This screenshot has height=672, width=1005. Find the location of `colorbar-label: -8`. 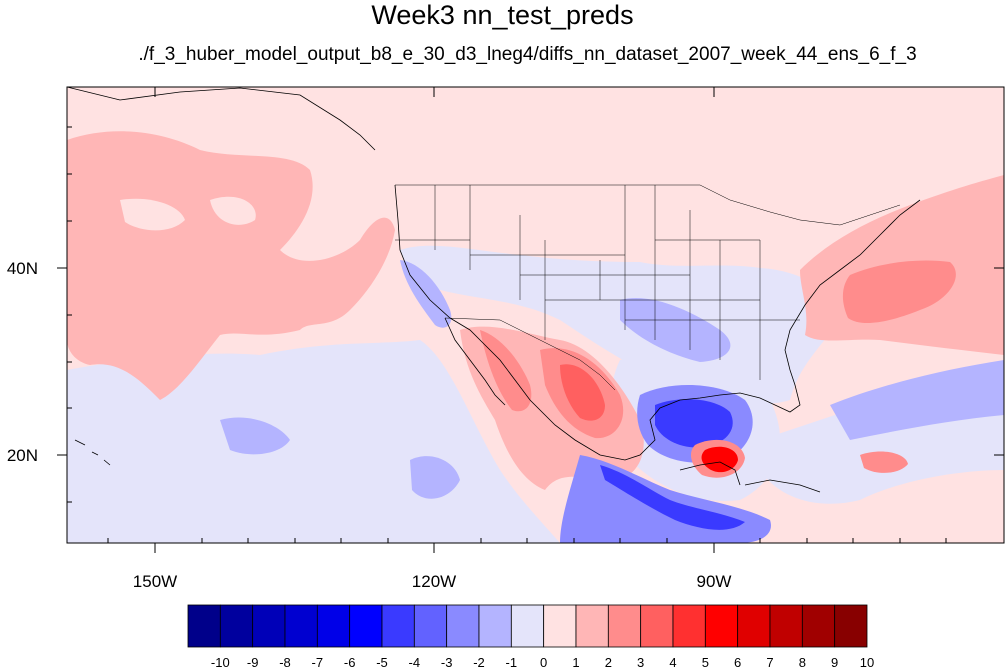

colorbar-label: -8 is located at coordinates (285, 662).